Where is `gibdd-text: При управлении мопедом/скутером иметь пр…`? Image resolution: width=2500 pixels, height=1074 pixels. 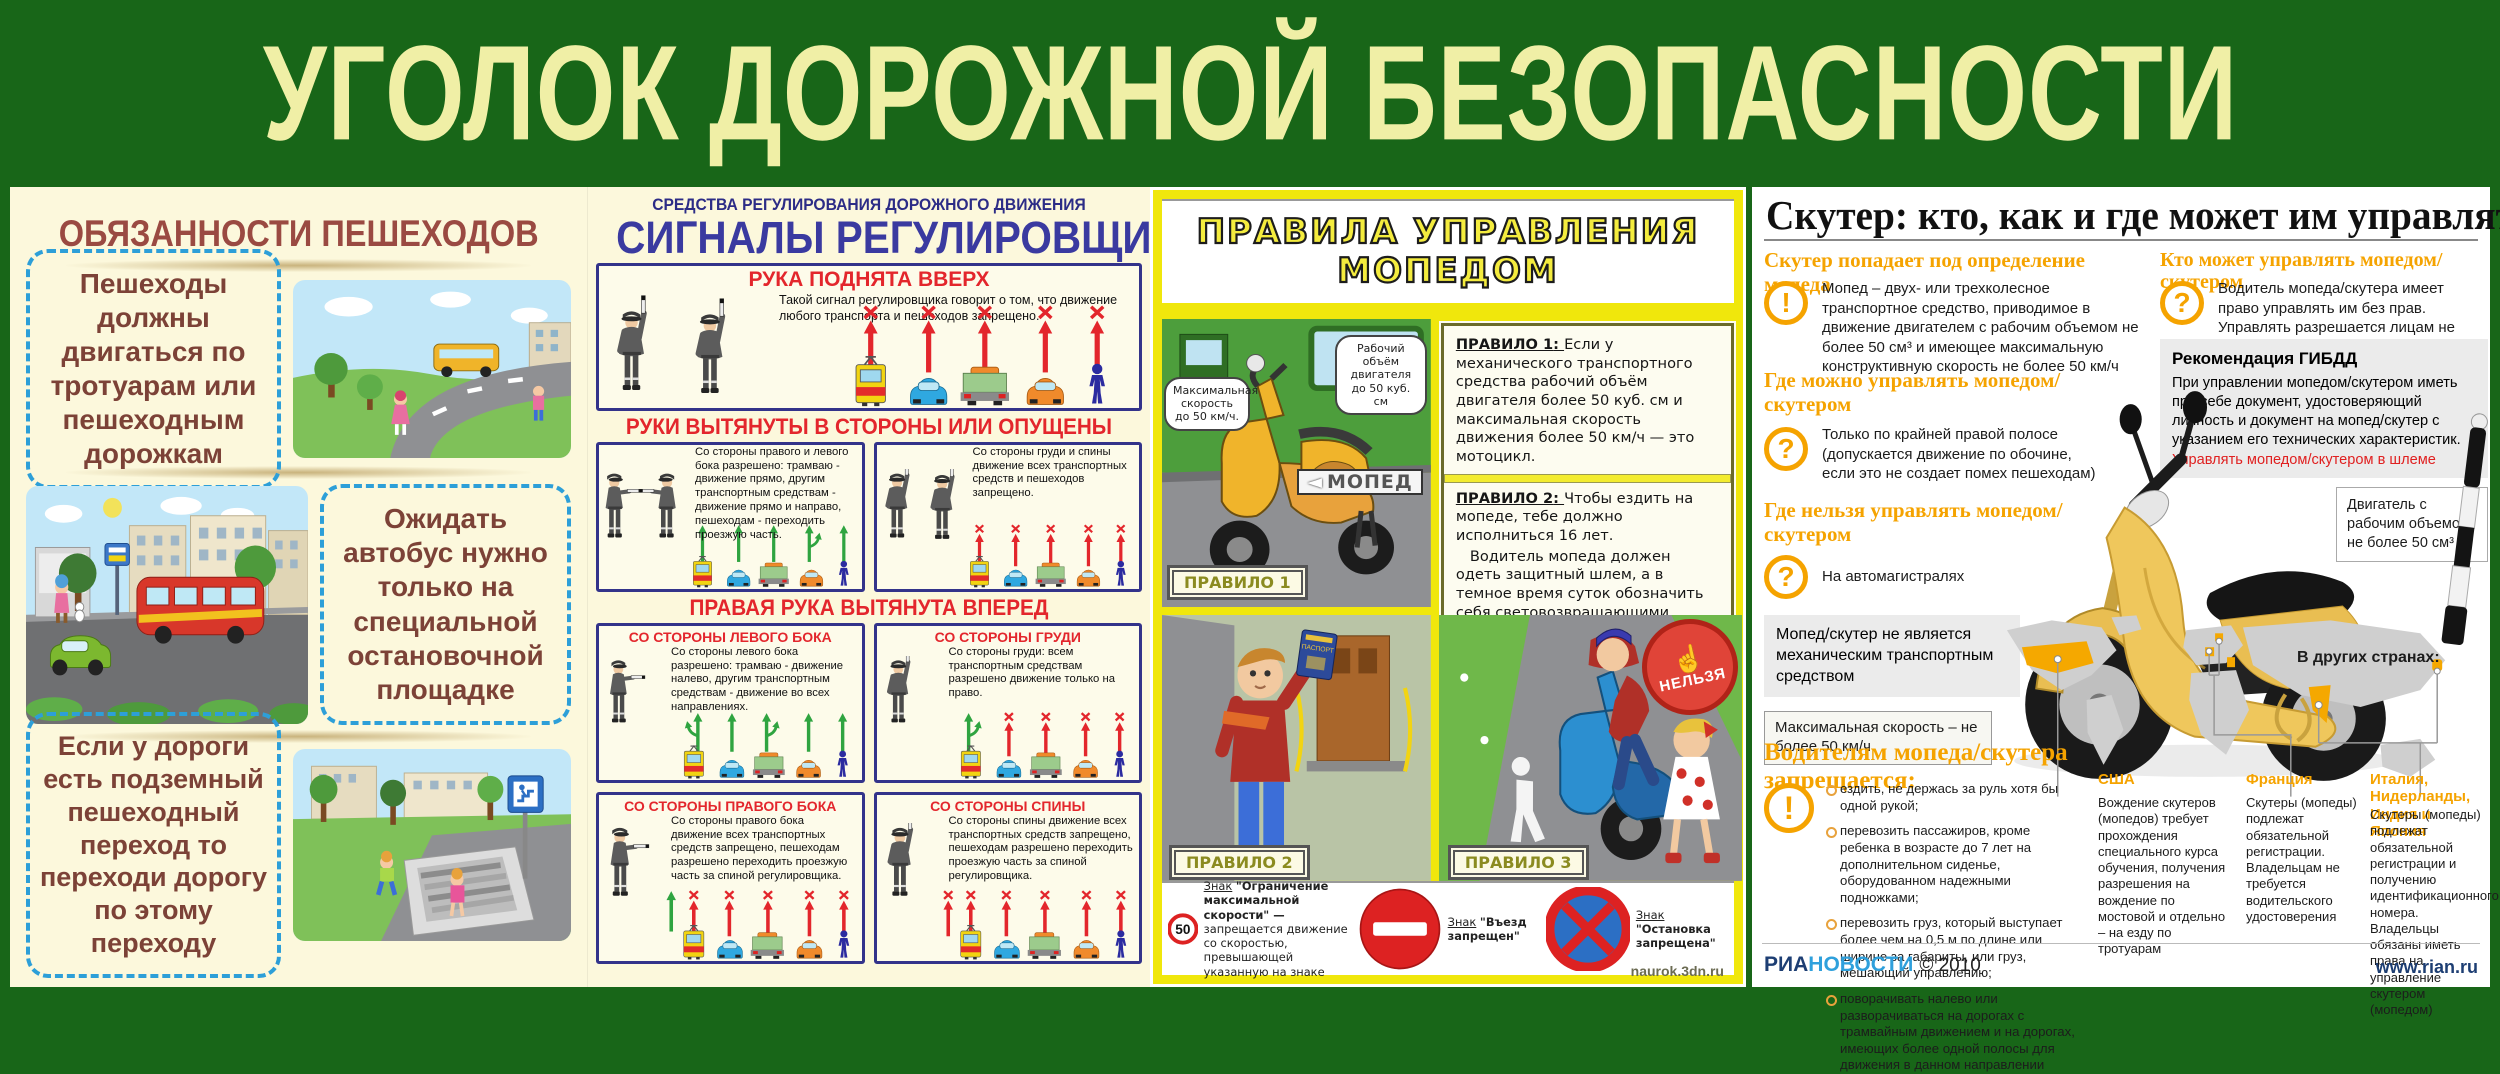
gibdd-text: При управлении мопедом/скутером иметь пр… is located at coordinates (2316, 411).